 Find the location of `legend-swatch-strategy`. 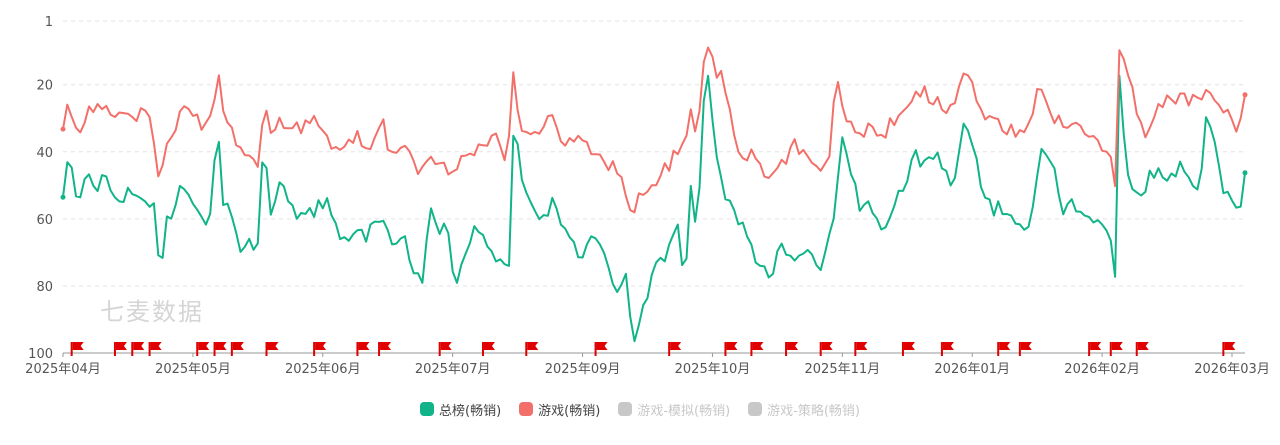

legend-swatch-strategy is located at coordinates (755, 409).